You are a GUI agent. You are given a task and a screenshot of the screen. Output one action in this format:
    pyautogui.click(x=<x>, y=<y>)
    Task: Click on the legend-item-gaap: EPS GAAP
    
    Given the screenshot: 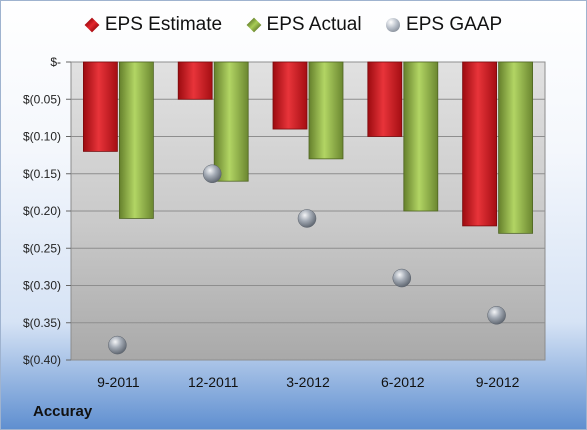 What is the action you would take?
    pyautogui.click(x=444, y=25)
    